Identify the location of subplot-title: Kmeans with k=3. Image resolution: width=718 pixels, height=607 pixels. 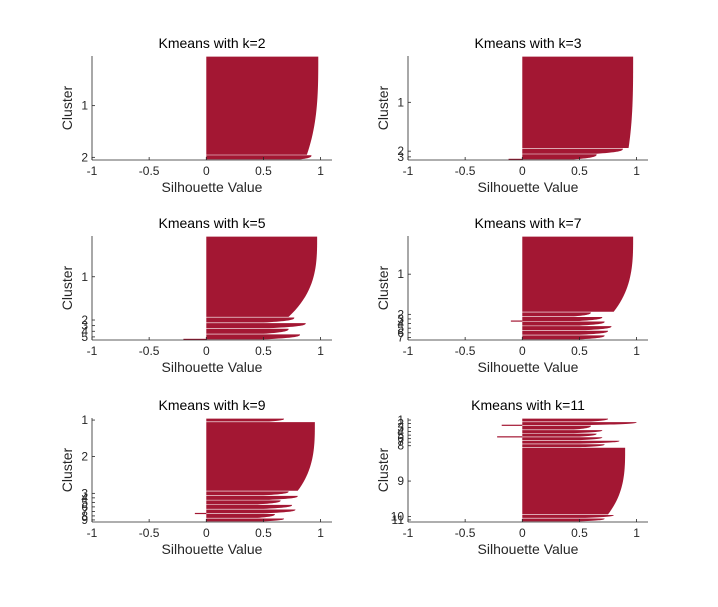
(528, 43).